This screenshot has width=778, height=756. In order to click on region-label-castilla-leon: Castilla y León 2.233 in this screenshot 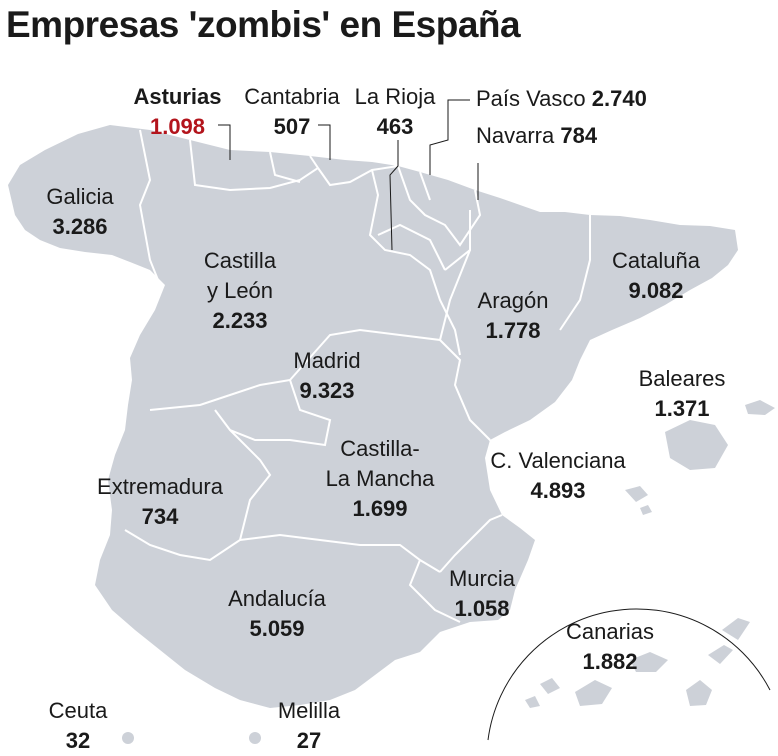, I will do `click(240, 291)`.